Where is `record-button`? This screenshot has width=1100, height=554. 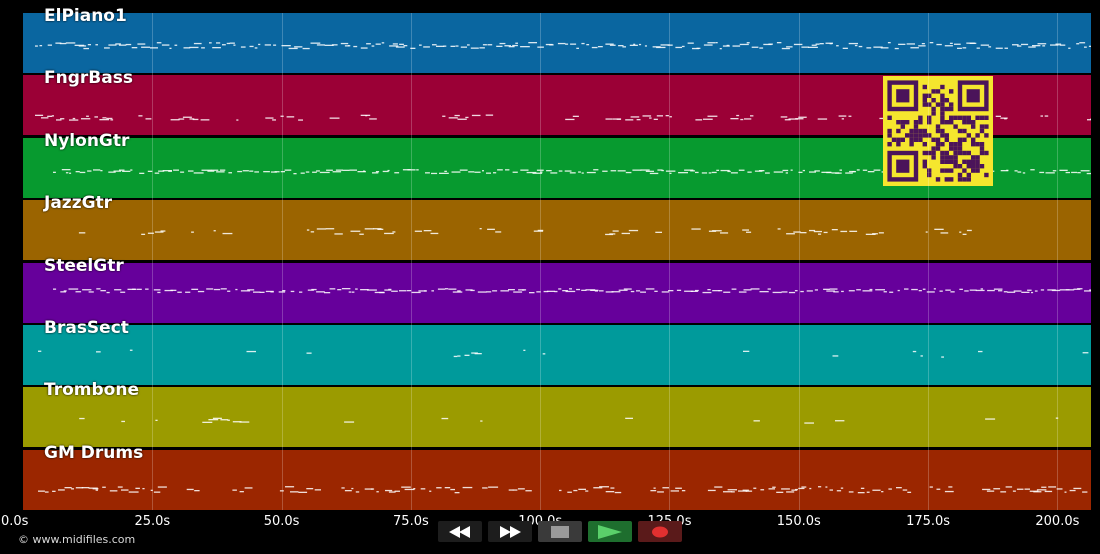
record-button is located at coordinates (660, 531).